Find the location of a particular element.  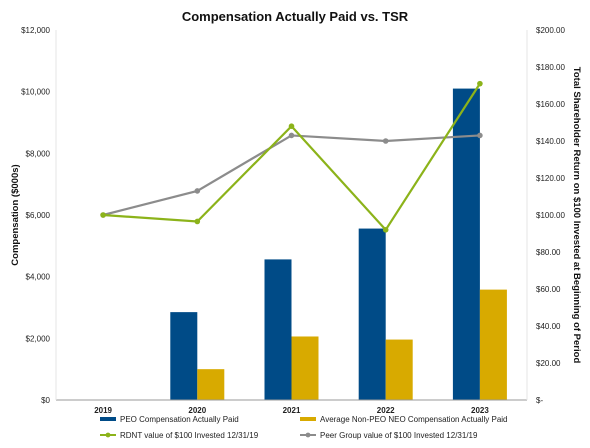

y-tick-right: $140.00 is located at coordinates (550, 141).